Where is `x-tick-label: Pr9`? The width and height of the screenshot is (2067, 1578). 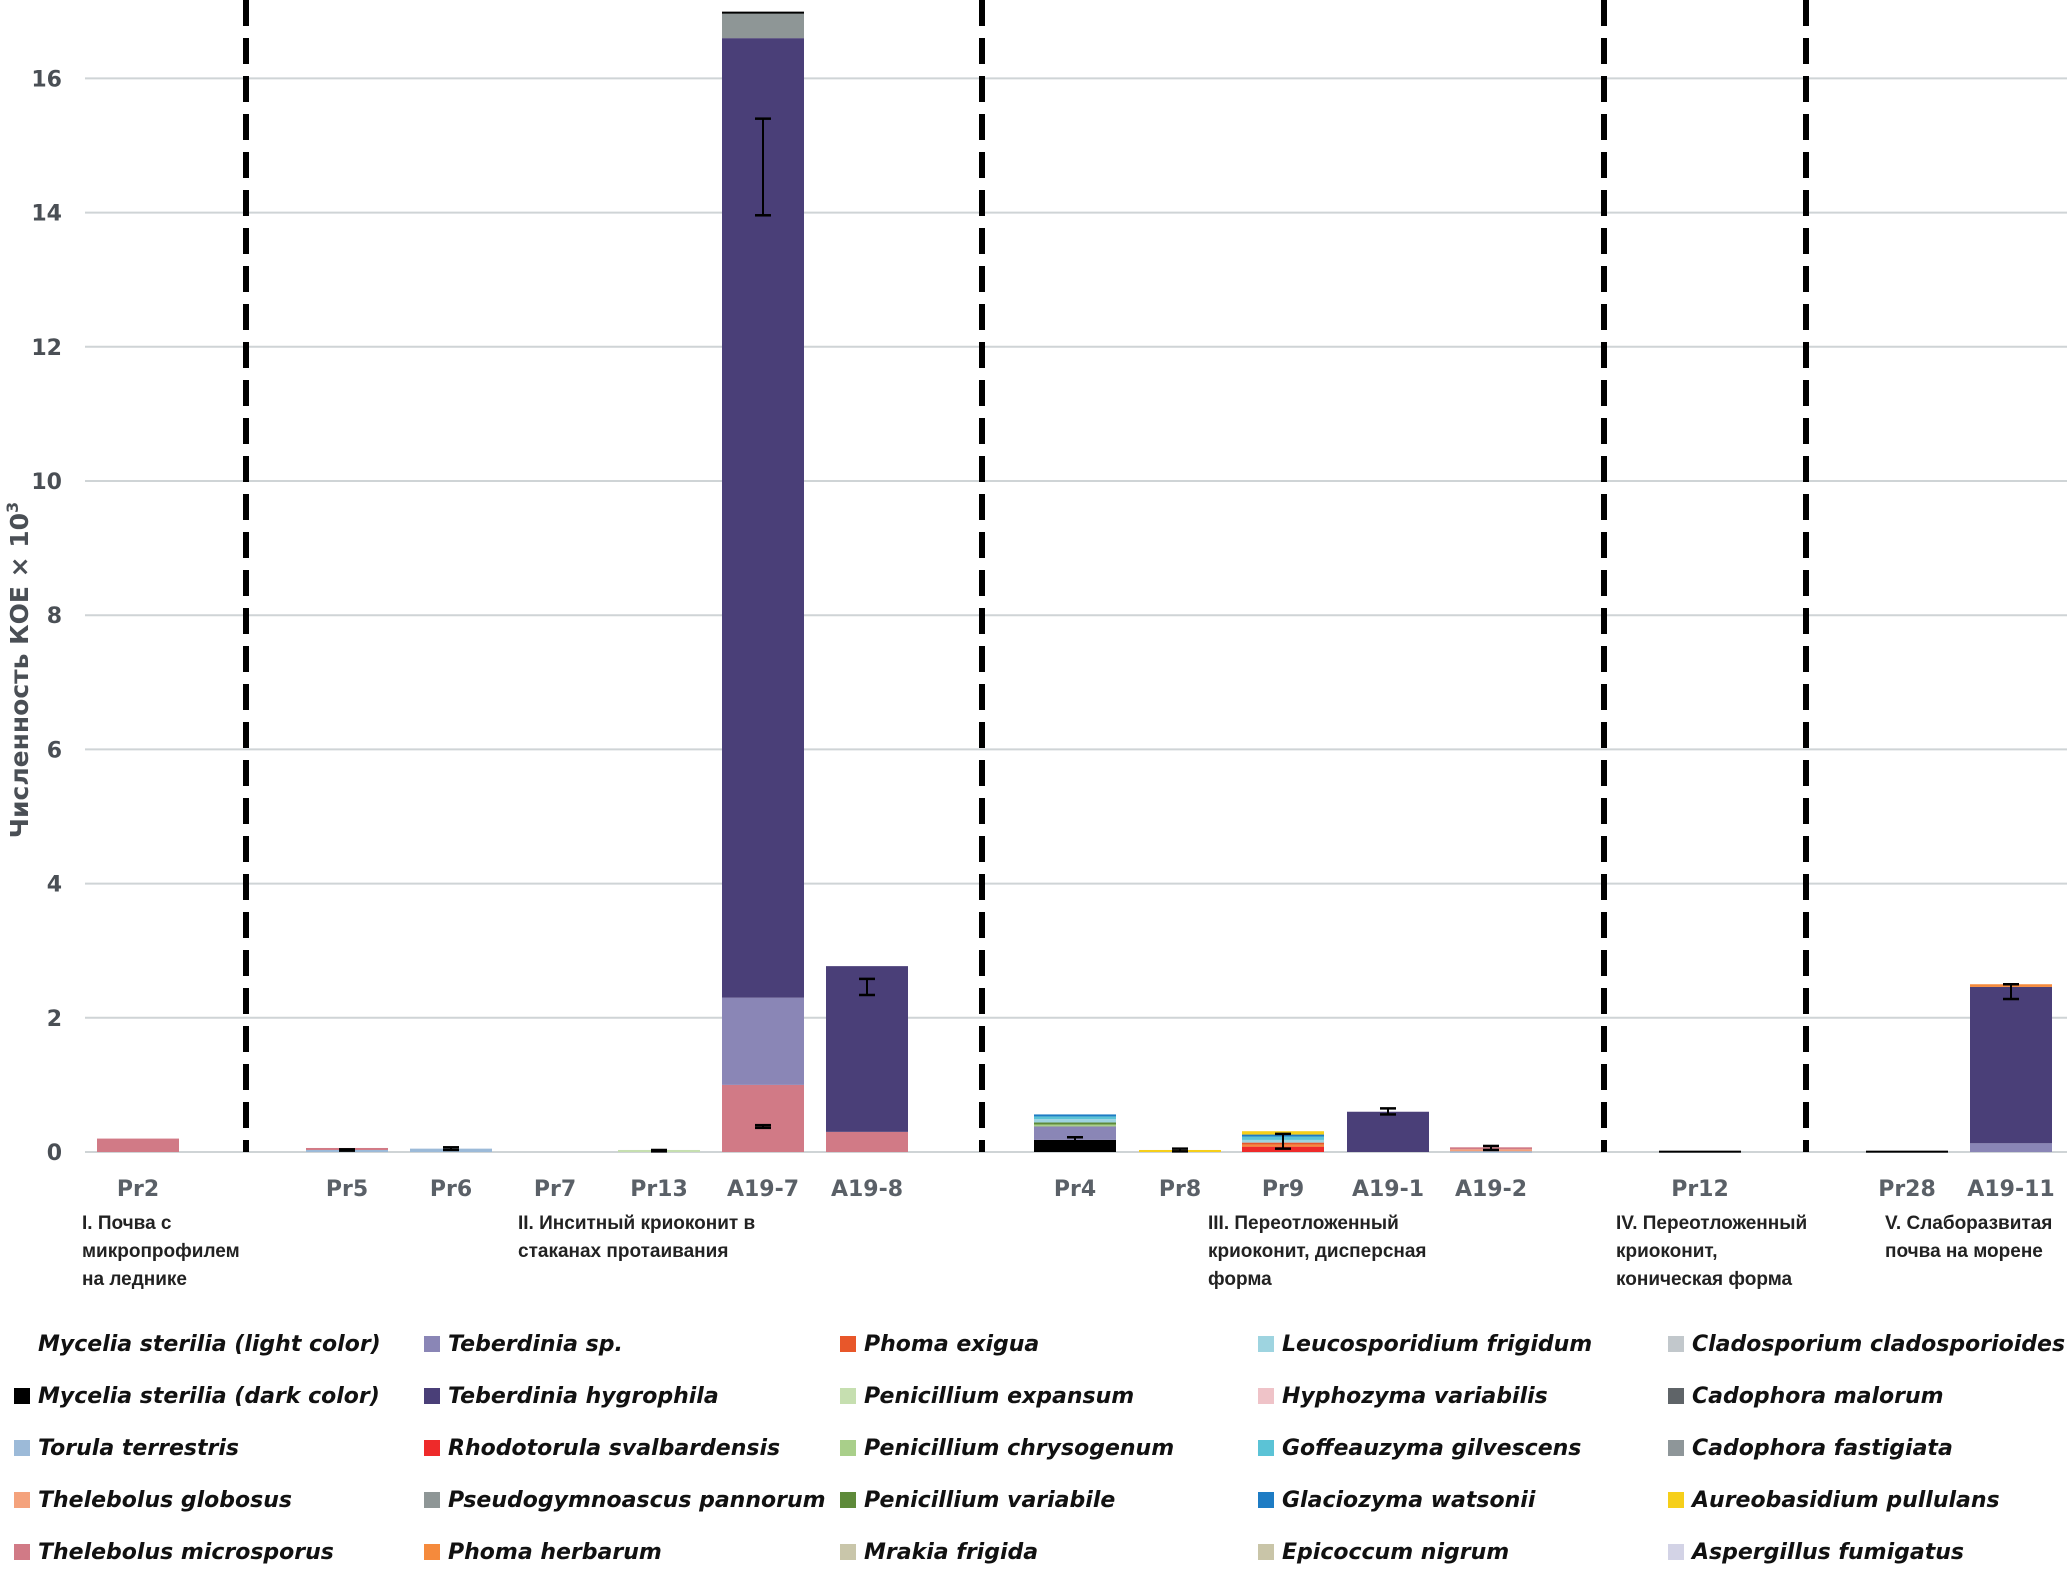
x-tick-label: Pr9 is located at coordinates (1283, 1189).